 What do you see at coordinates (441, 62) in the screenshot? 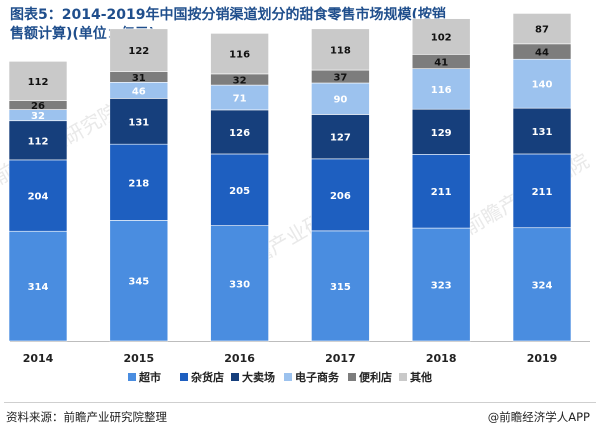
I see `data-label: 41` at bounding box center [441, 62].